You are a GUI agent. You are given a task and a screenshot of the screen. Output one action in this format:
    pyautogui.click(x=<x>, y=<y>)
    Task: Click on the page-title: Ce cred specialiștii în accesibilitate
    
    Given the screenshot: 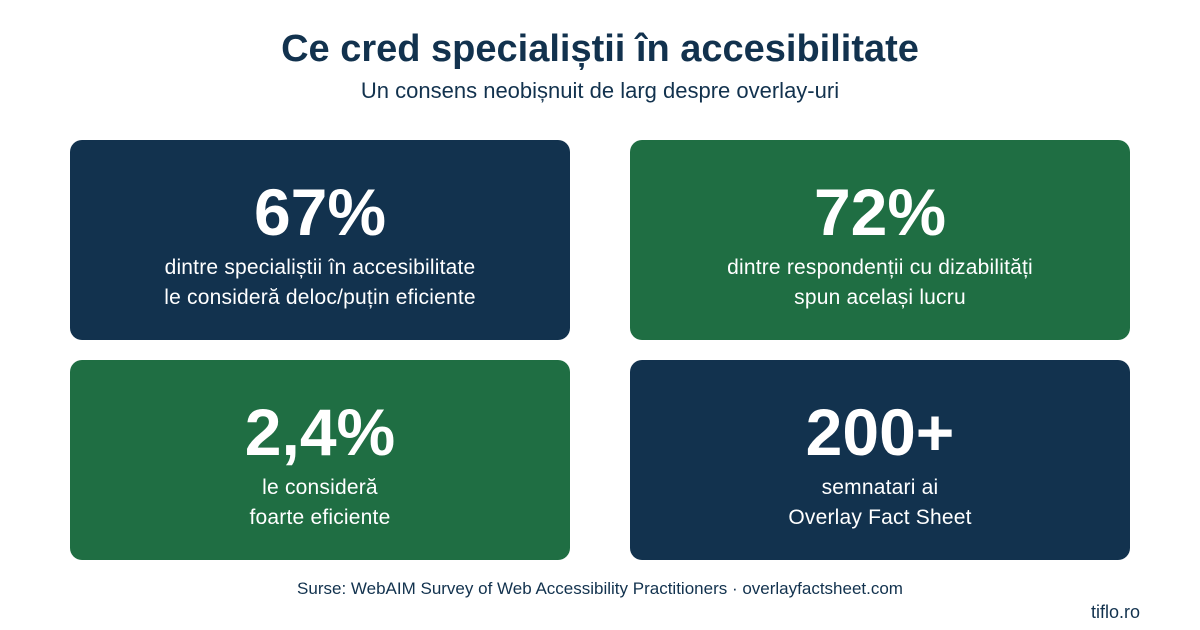 What is the action you would take?
    pyautogui.click(x=600, y=49)
    